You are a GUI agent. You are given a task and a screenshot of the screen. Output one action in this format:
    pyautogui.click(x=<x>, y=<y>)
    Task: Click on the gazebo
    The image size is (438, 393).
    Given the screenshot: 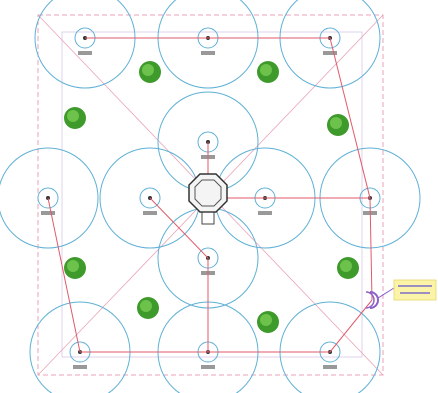 What is the action you would take?
    pyautogui.click(x=208, y=199)
    